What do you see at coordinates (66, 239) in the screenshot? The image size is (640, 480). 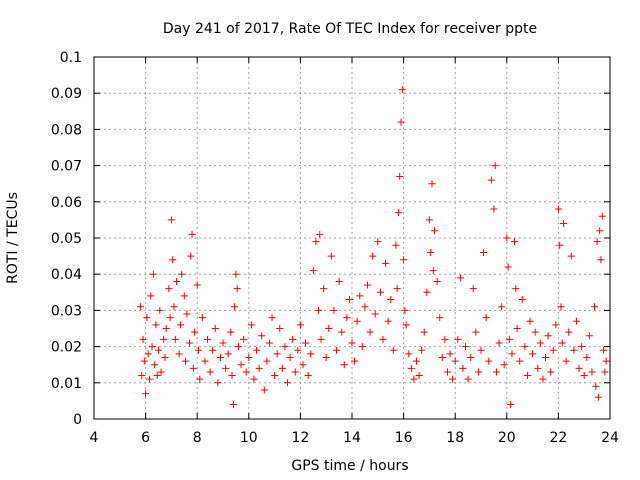 I see `y-tick-label: 0.05` at bounding box center [66, 239].